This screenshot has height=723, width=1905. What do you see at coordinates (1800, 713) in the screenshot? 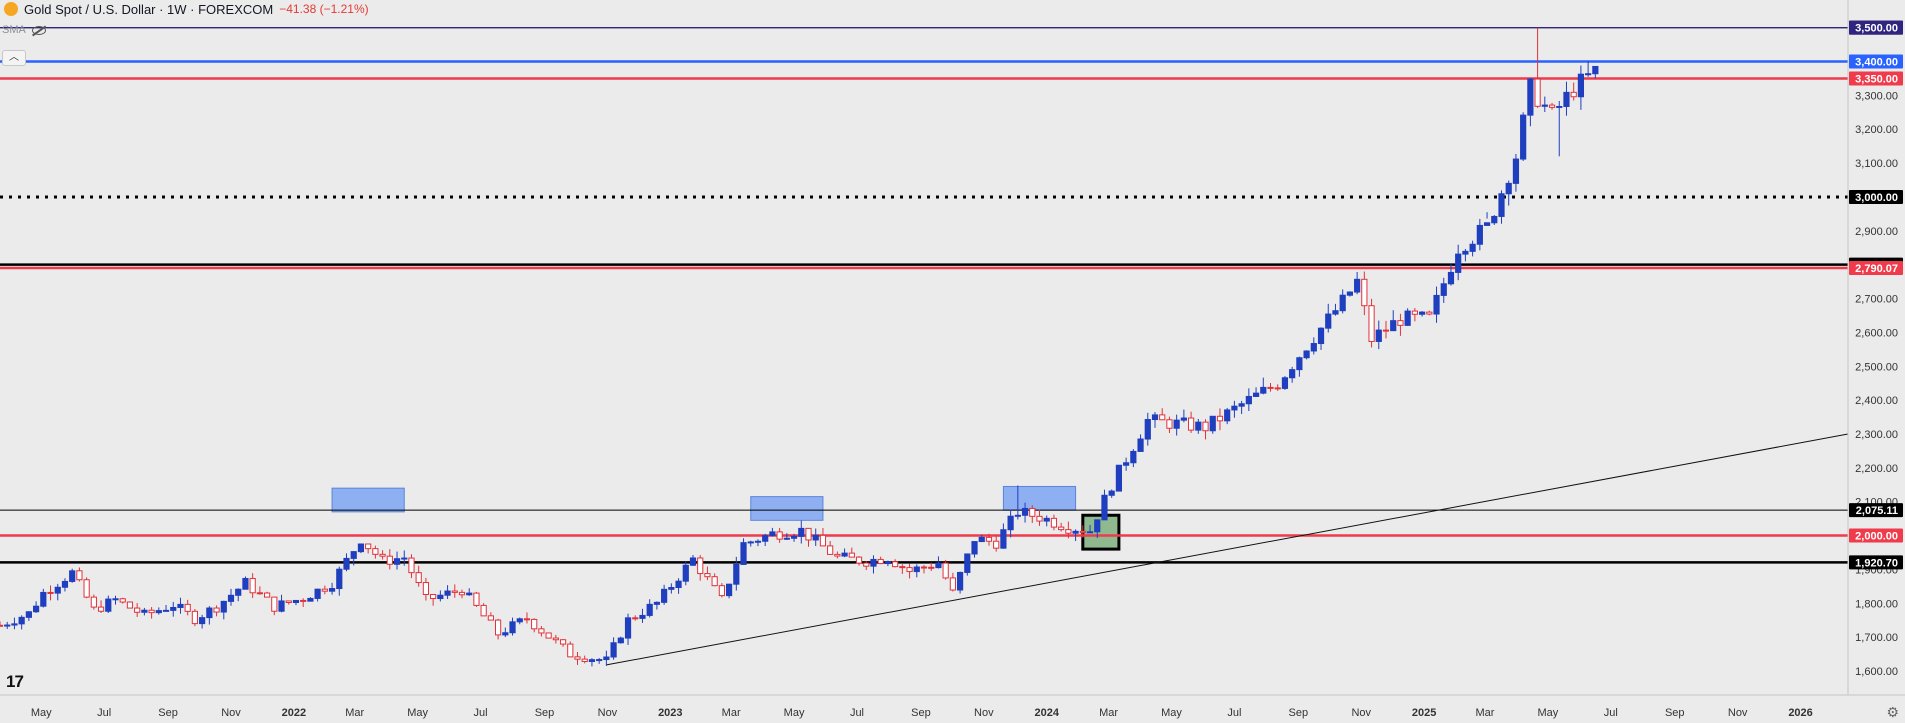
I see `x-tick-label: 2026` at bounding box center [1800, 713].